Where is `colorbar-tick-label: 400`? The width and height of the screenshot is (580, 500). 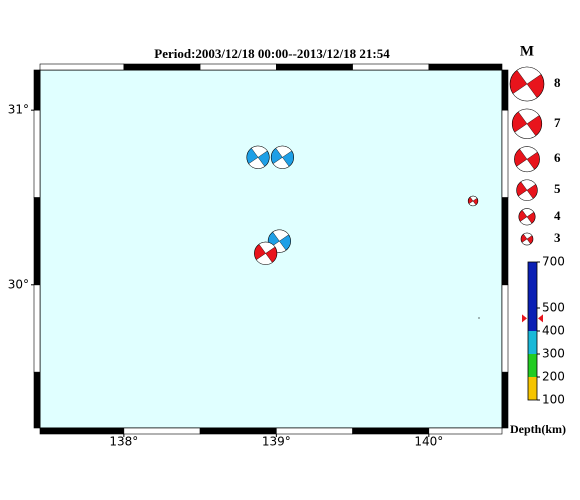 colorbar-tick-label: 400 is located at coordinates (553, 331).